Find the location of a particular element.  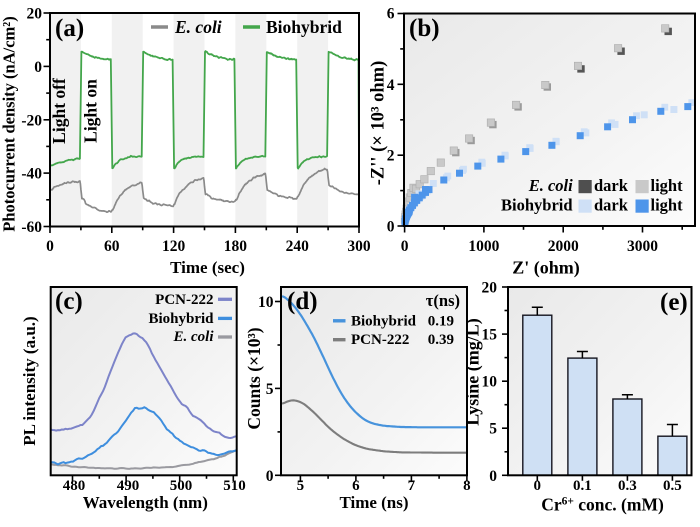

svg-text: -Z'' (× 10³ ohm) is located at coordinates (379, 123).